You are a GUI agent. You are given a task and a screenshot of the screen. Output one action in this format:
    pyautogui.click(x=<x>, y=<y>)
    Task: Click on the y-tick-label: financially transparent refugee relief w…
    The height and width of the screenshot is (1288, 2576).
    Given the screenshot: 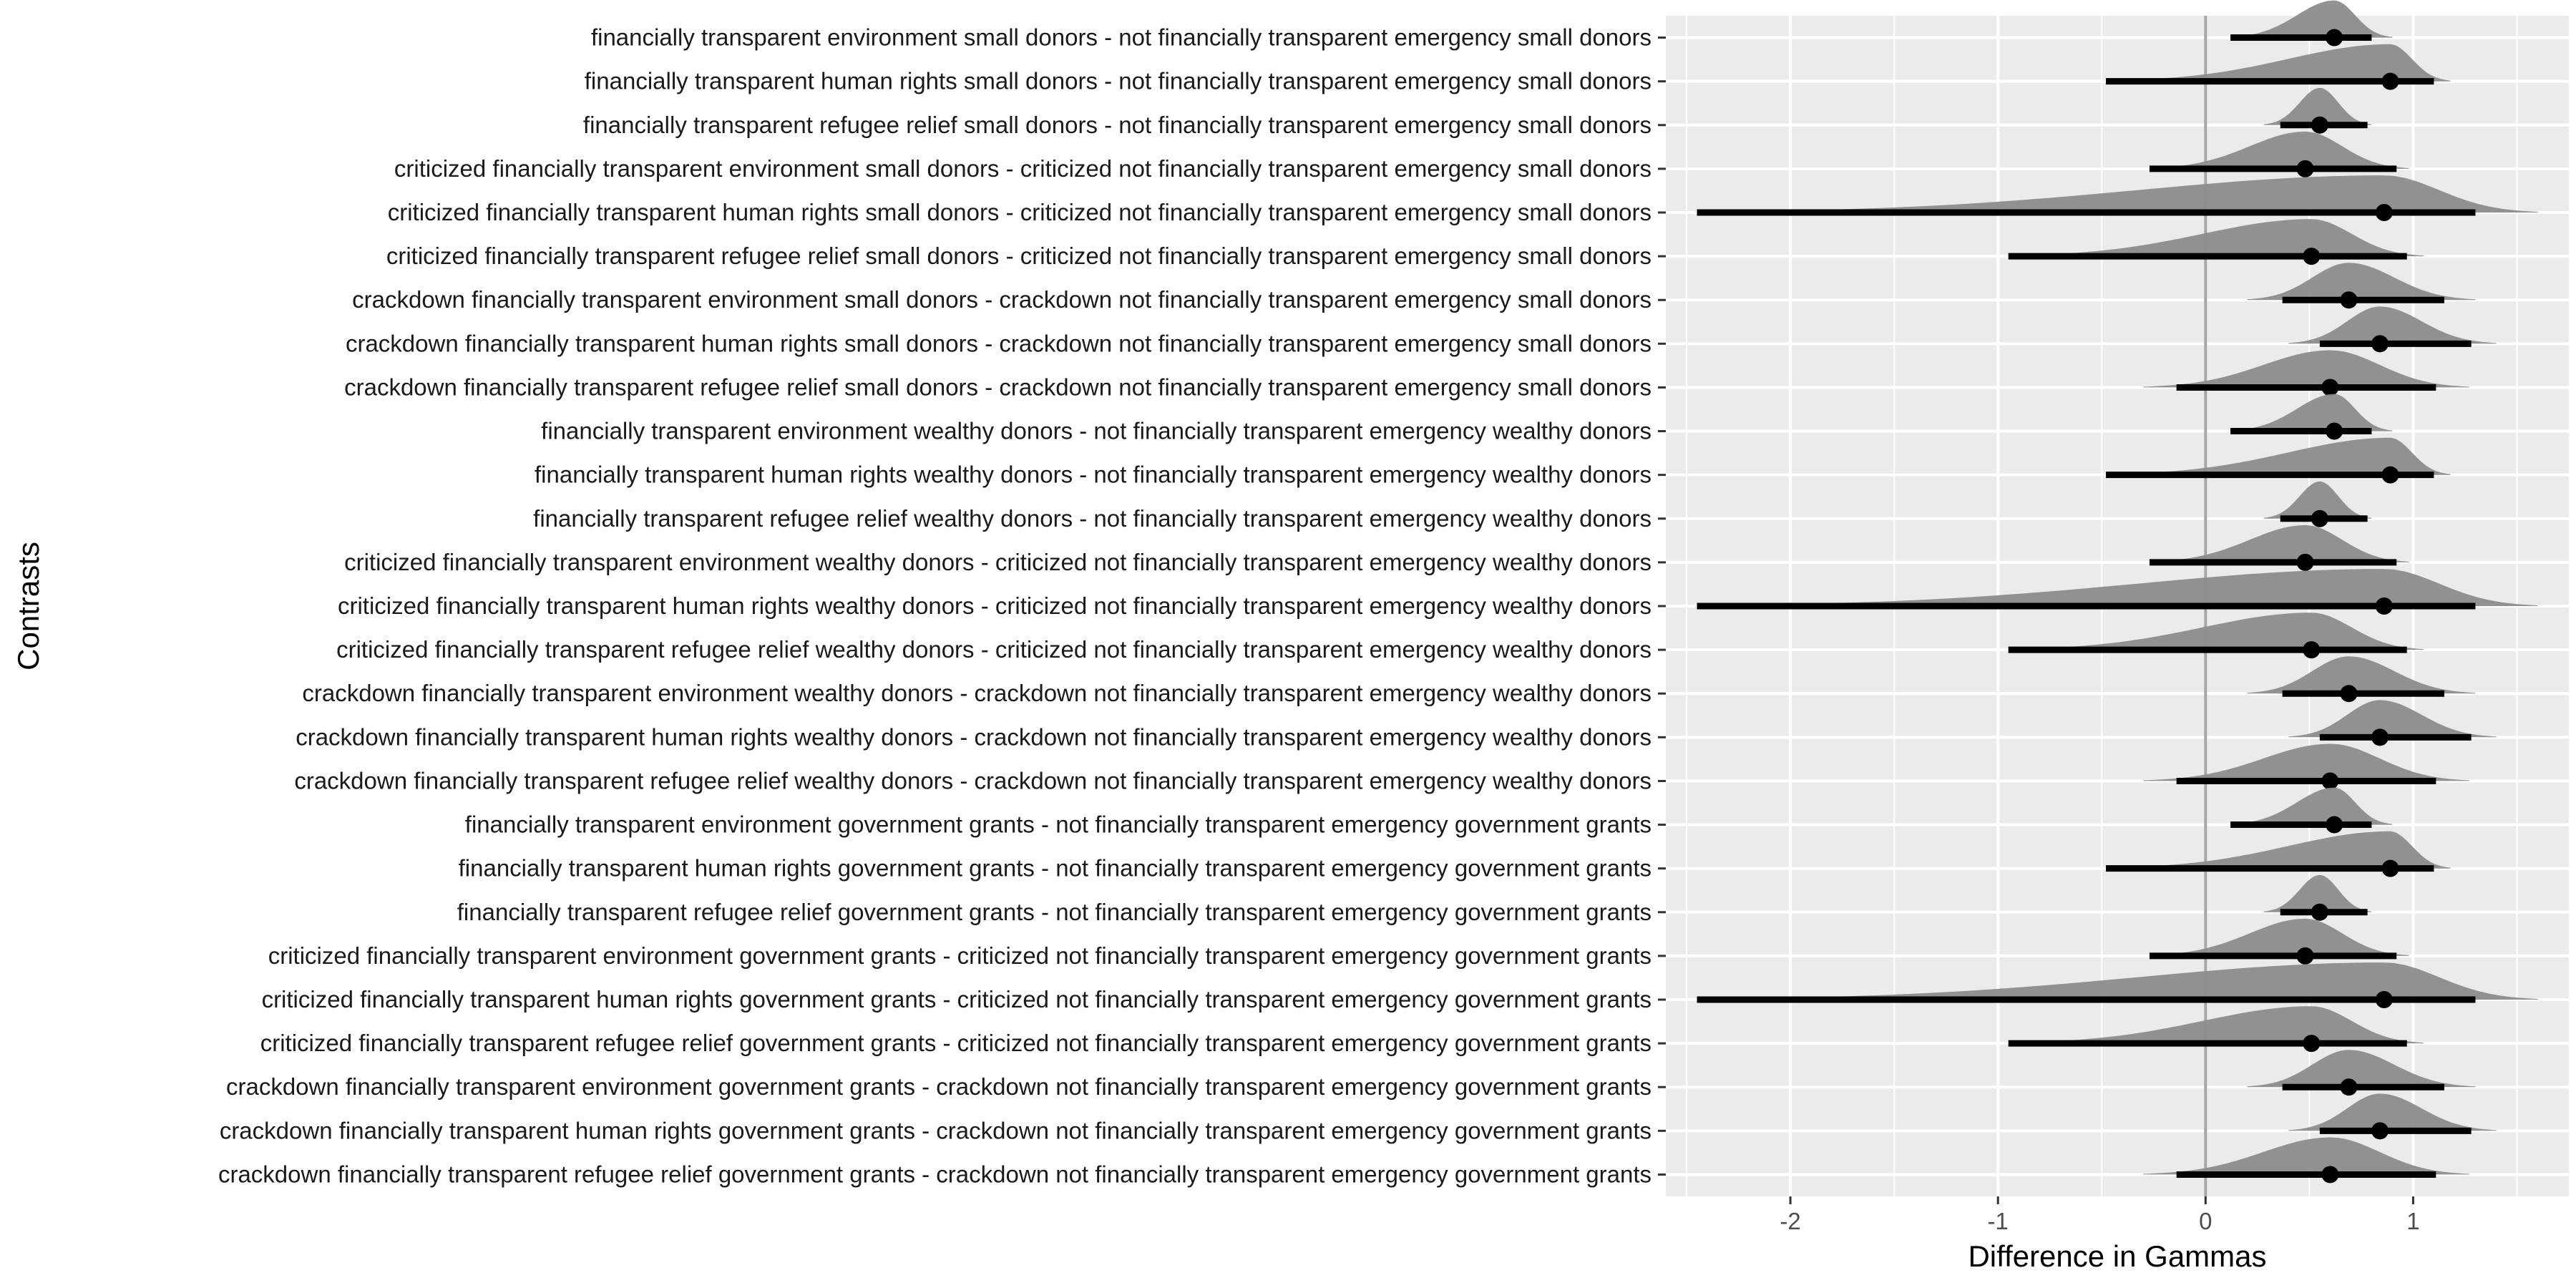 What is the action you would take?
    pyautogui.click(x=1092, y=518)
    